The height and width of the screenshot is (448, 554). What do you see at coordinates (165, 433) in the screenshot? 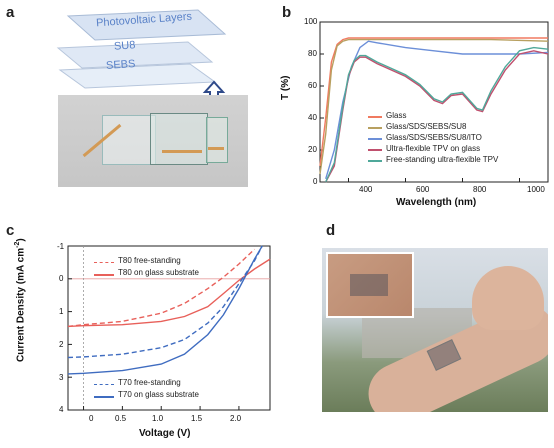
I see `chart-c-xlabel: Voltage (V)` at bounding box center [165, 433].